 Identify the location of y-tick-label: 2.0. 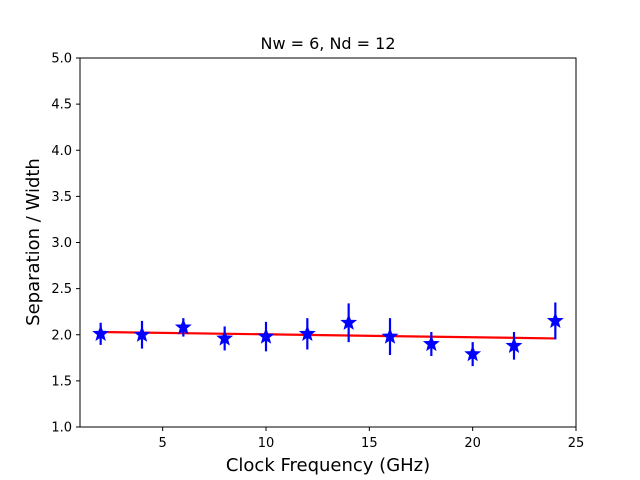
(61, 335).